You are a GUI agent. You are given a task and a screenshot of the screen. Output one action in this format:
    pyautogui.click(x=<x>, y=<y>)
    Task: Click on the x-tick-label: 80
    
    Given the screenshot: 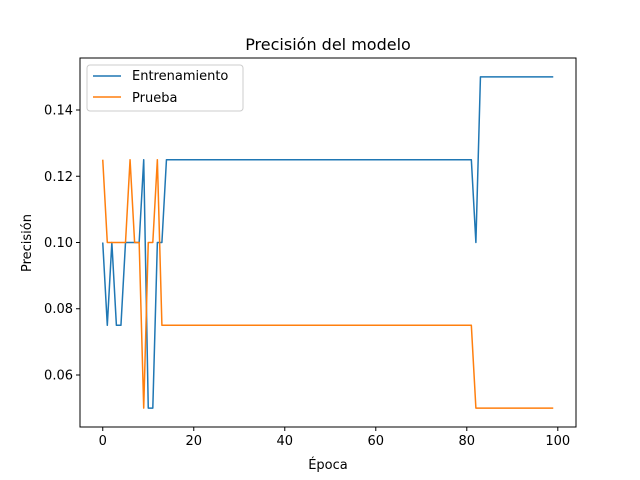 What is the action you would take?
    pyautogui.click(x=467, y=441)
    